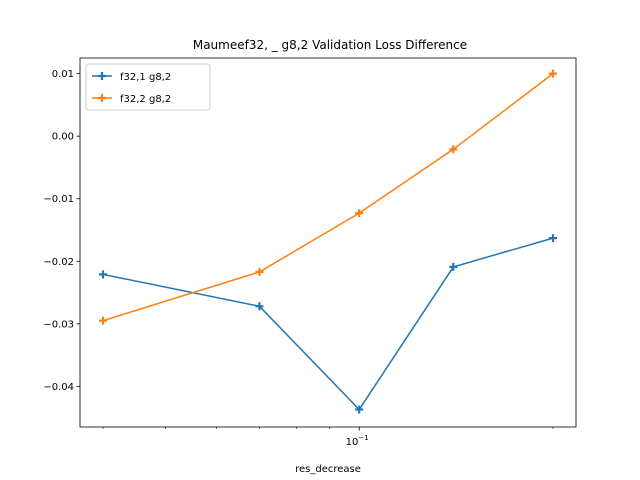 The height and width of the screenshot is (480, 640). Describe the element at coordinates (58, 324) in the screenshot. I see `y-tick-label: −0.03` at that location.